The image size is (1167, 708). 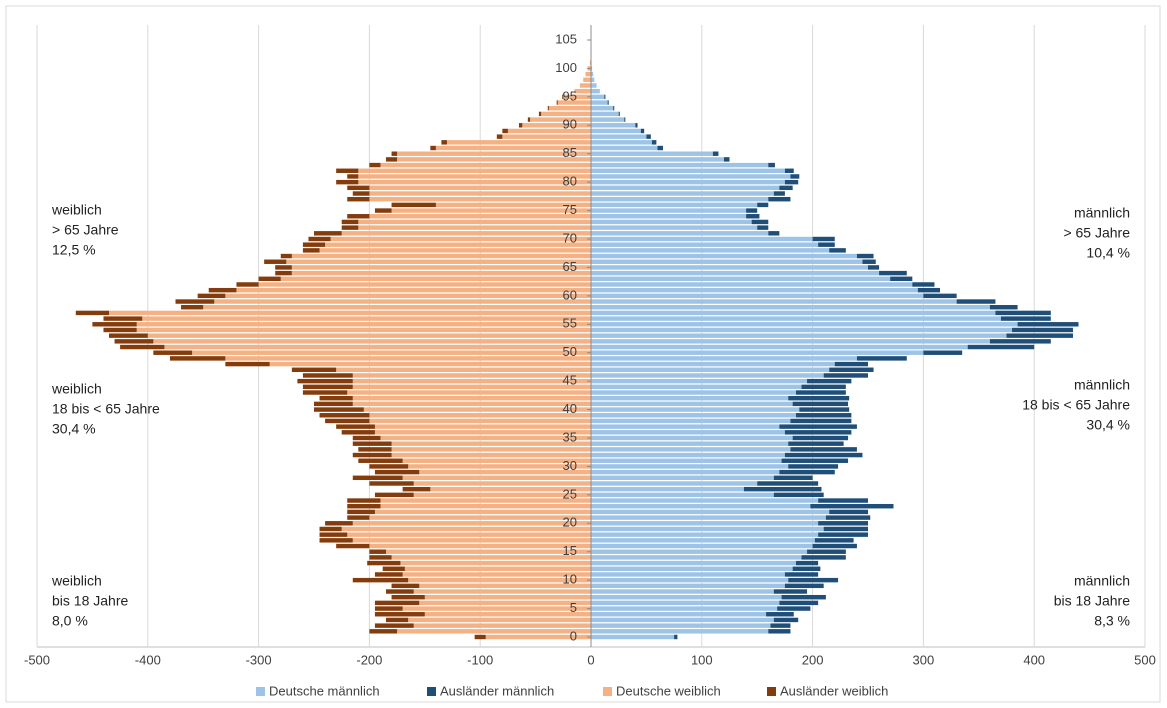 What do you see at coordinates (74, 250) in the screenshot?
I see `annotation: 12,5 %` at bounding box center [74, 250].